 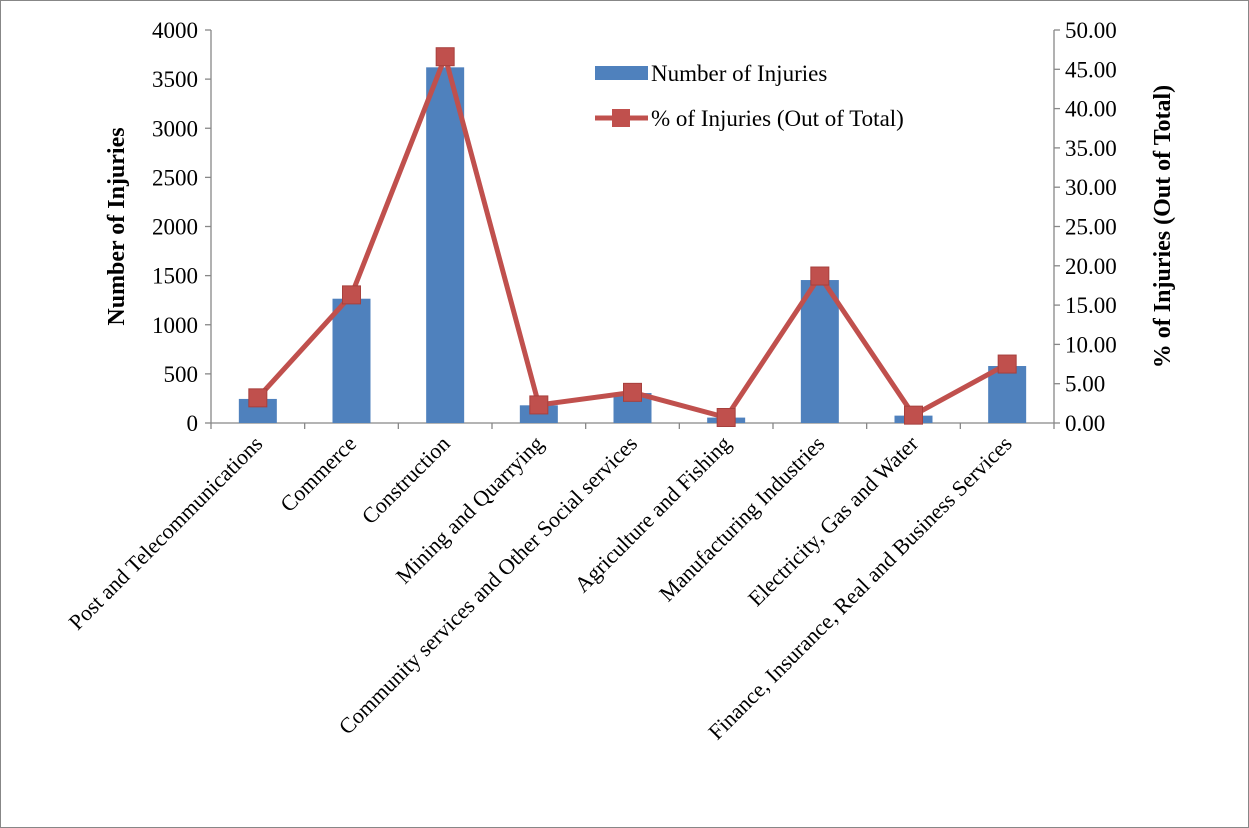 I want to click on left-tick-label: 2500, so click(x=175, y=177).